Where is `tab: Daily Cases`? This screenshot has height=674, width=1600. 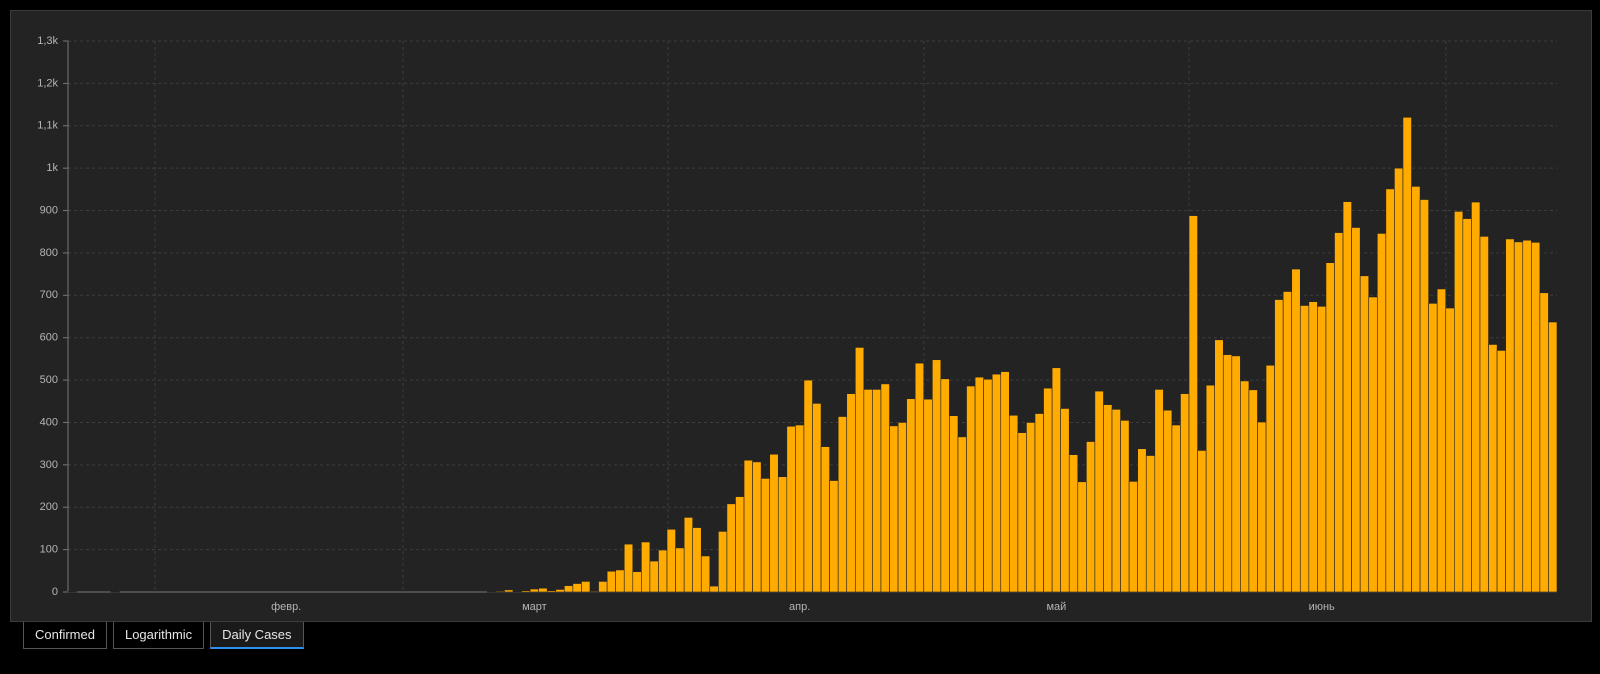
tab: Daily Cases is located at coordinates (257, 635).